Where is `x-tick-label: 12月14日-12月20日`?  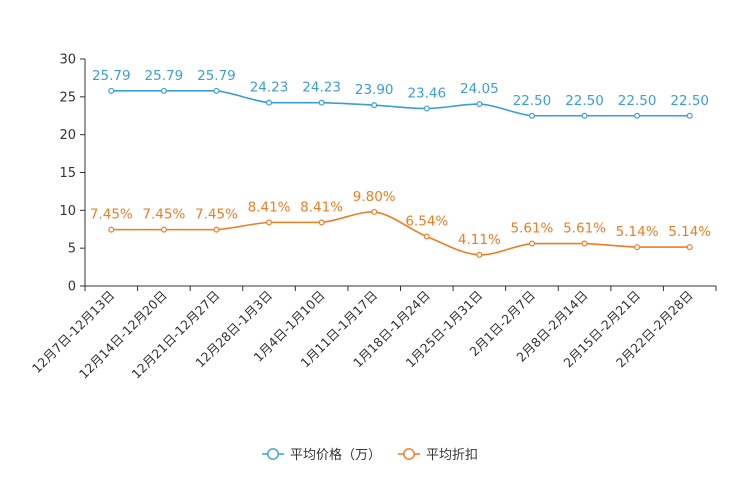 x-tick-label: 12月14日-12月20日 is located at coordinates (123, 335).